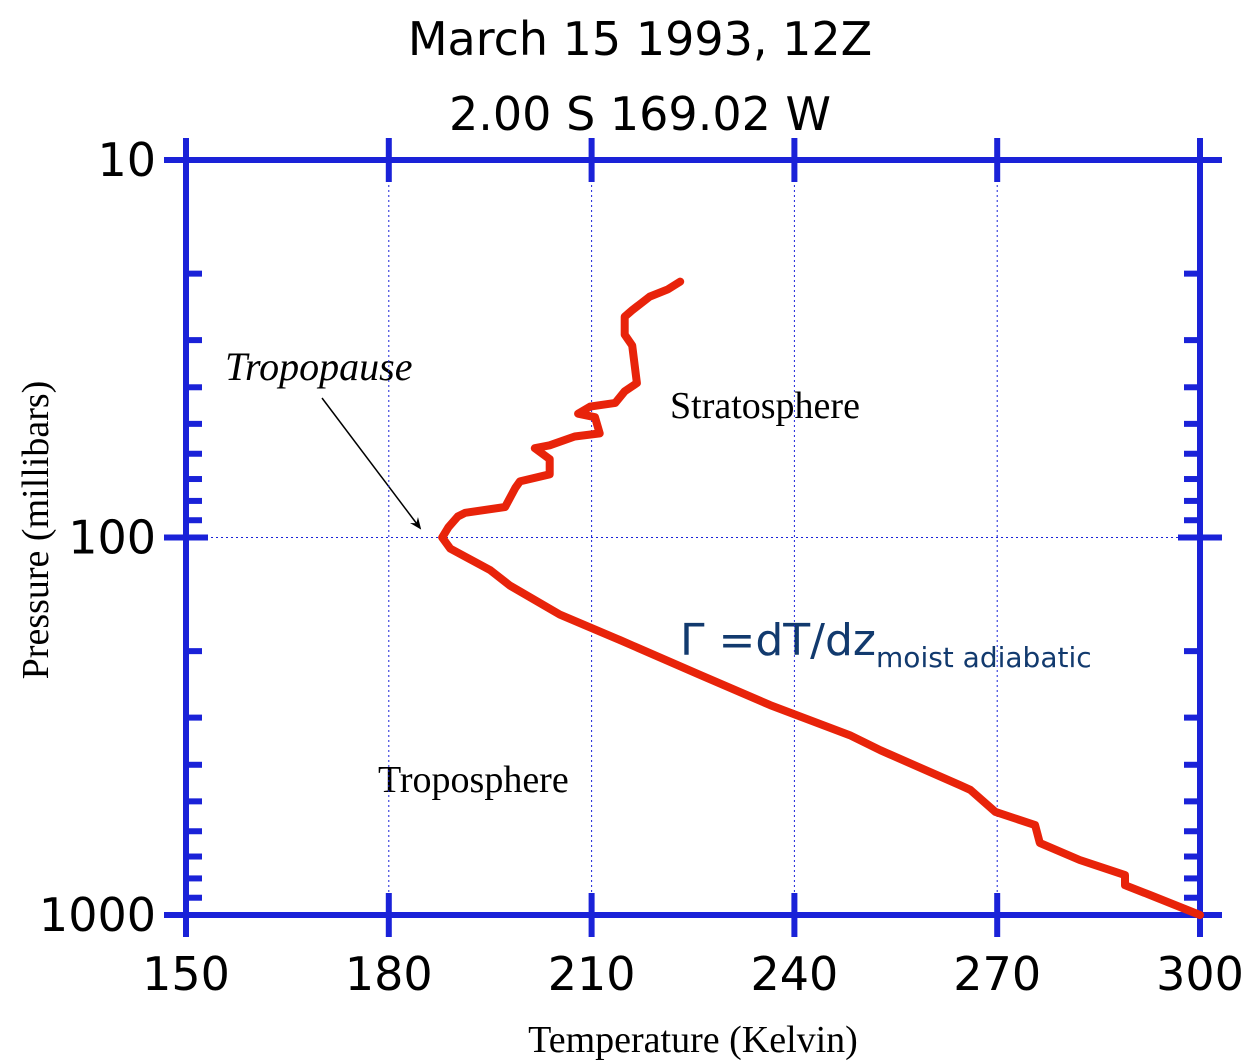 Image resolution: width=1253 pixels, height=1063 pixels. I want to click on formula: Γ =dT/dzmoist adiabatic, so click(886, 644).